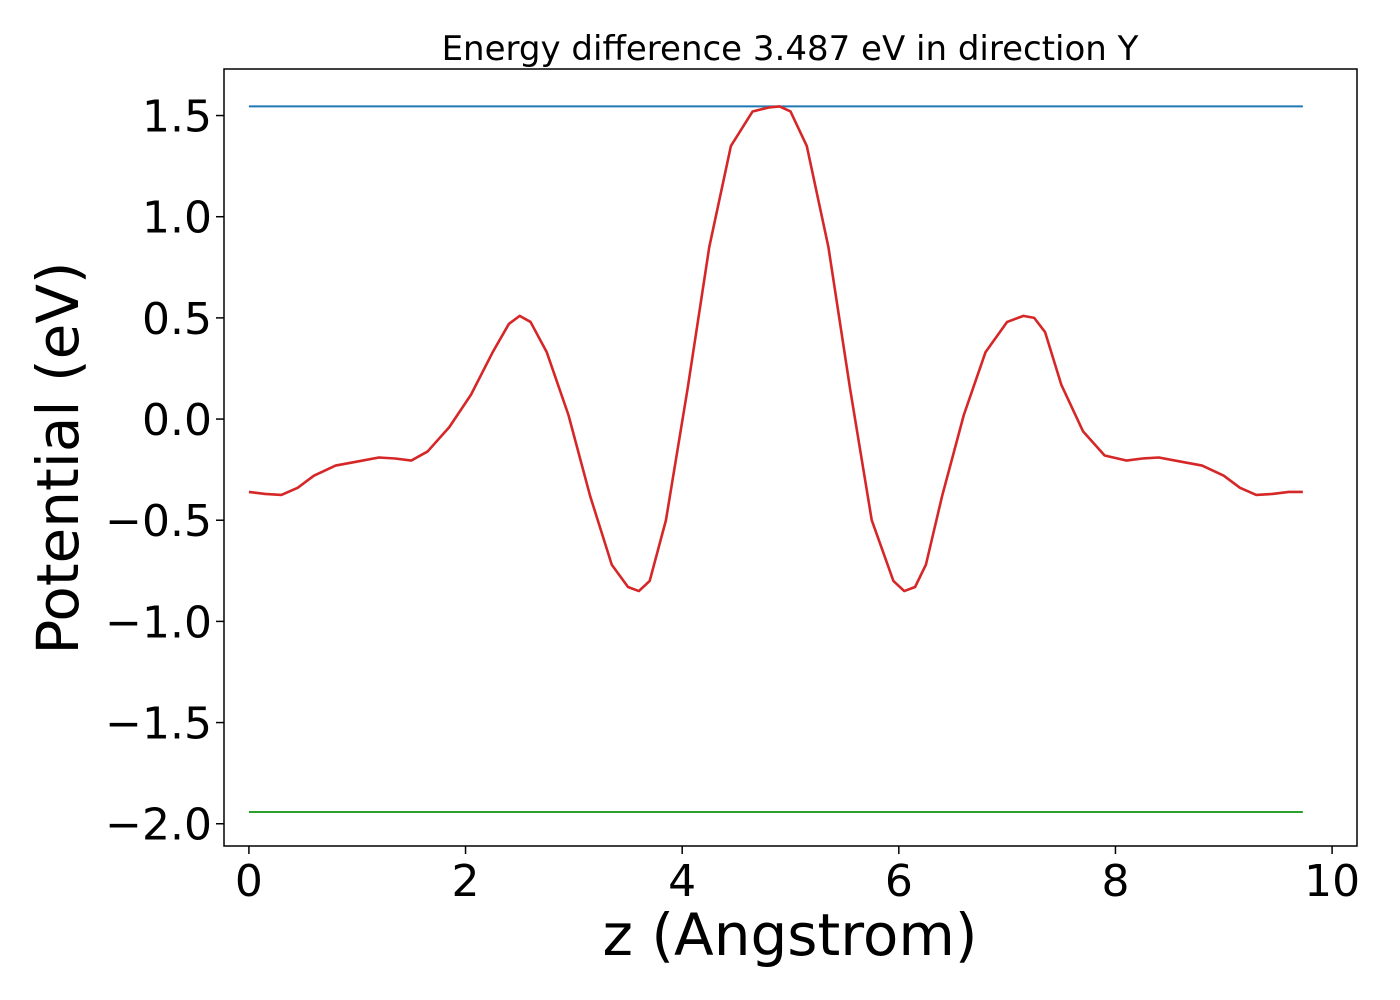  I want to click on x-tick-label: 6, so click(899, 881).